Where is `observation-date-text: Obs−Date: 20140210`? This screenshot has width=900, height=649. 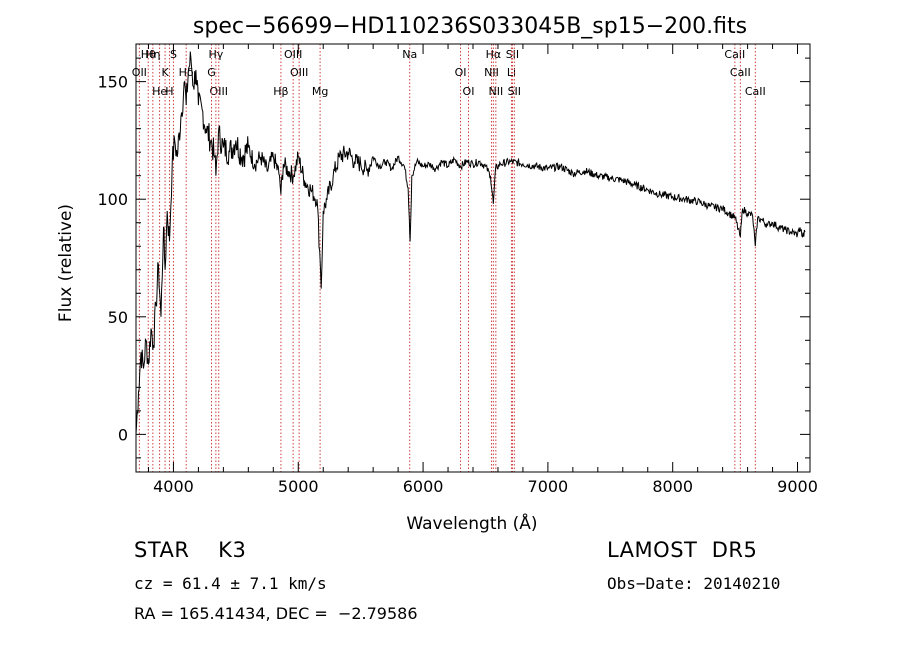
observation-date-text: Obs−Date: 20140210 is located at coordinates (694, 583).